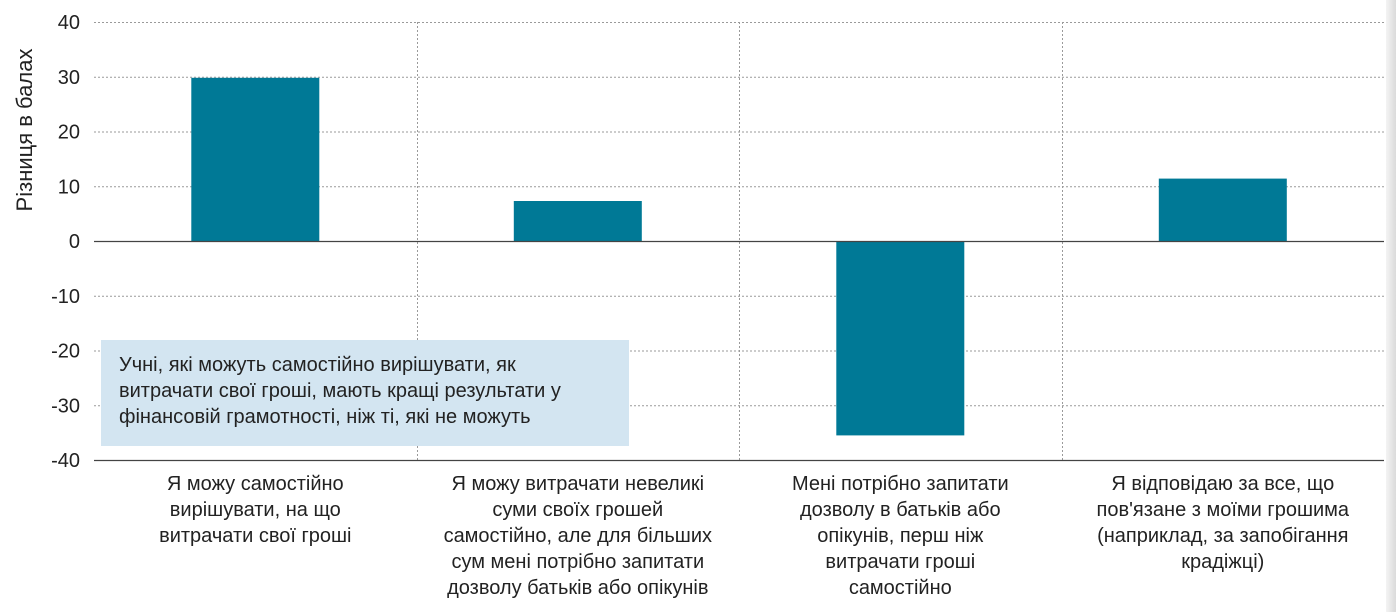  I want to click on y-tick-label: 40, so click(69, 23).